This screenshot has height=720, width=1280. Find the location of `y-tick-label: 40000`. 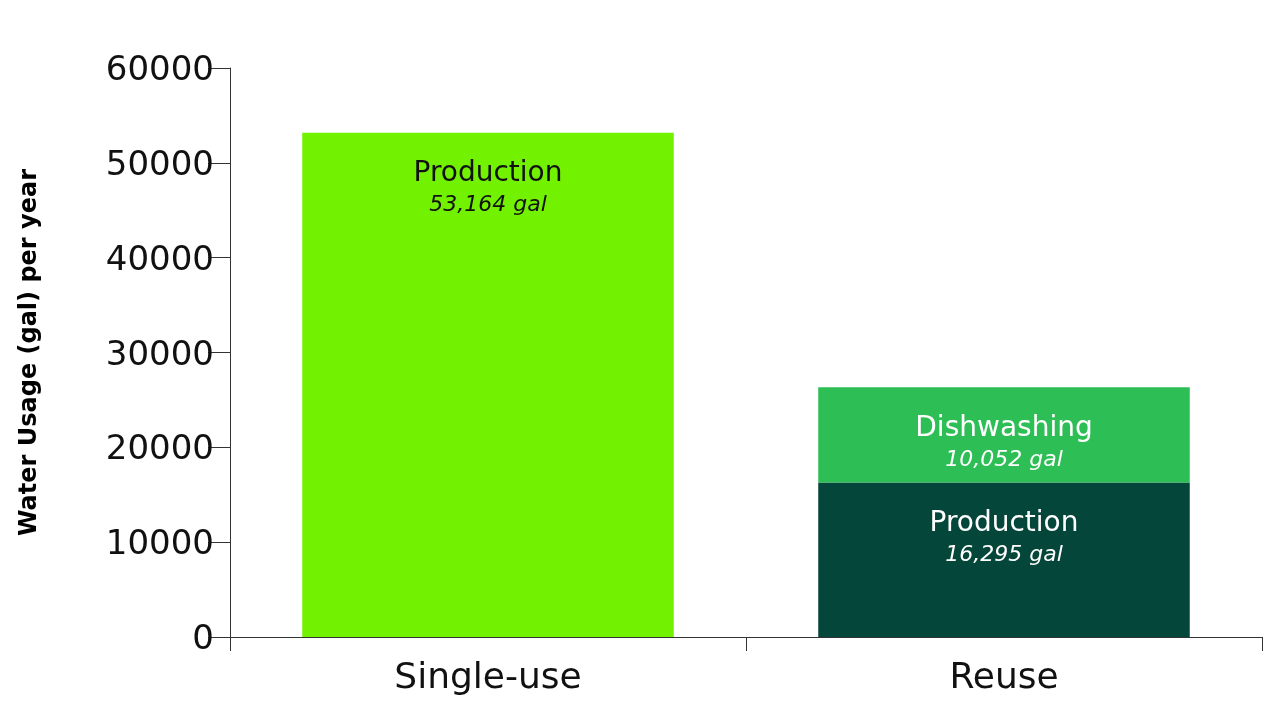

y-tick-label: 40000 is located at coordinates (159, 257).